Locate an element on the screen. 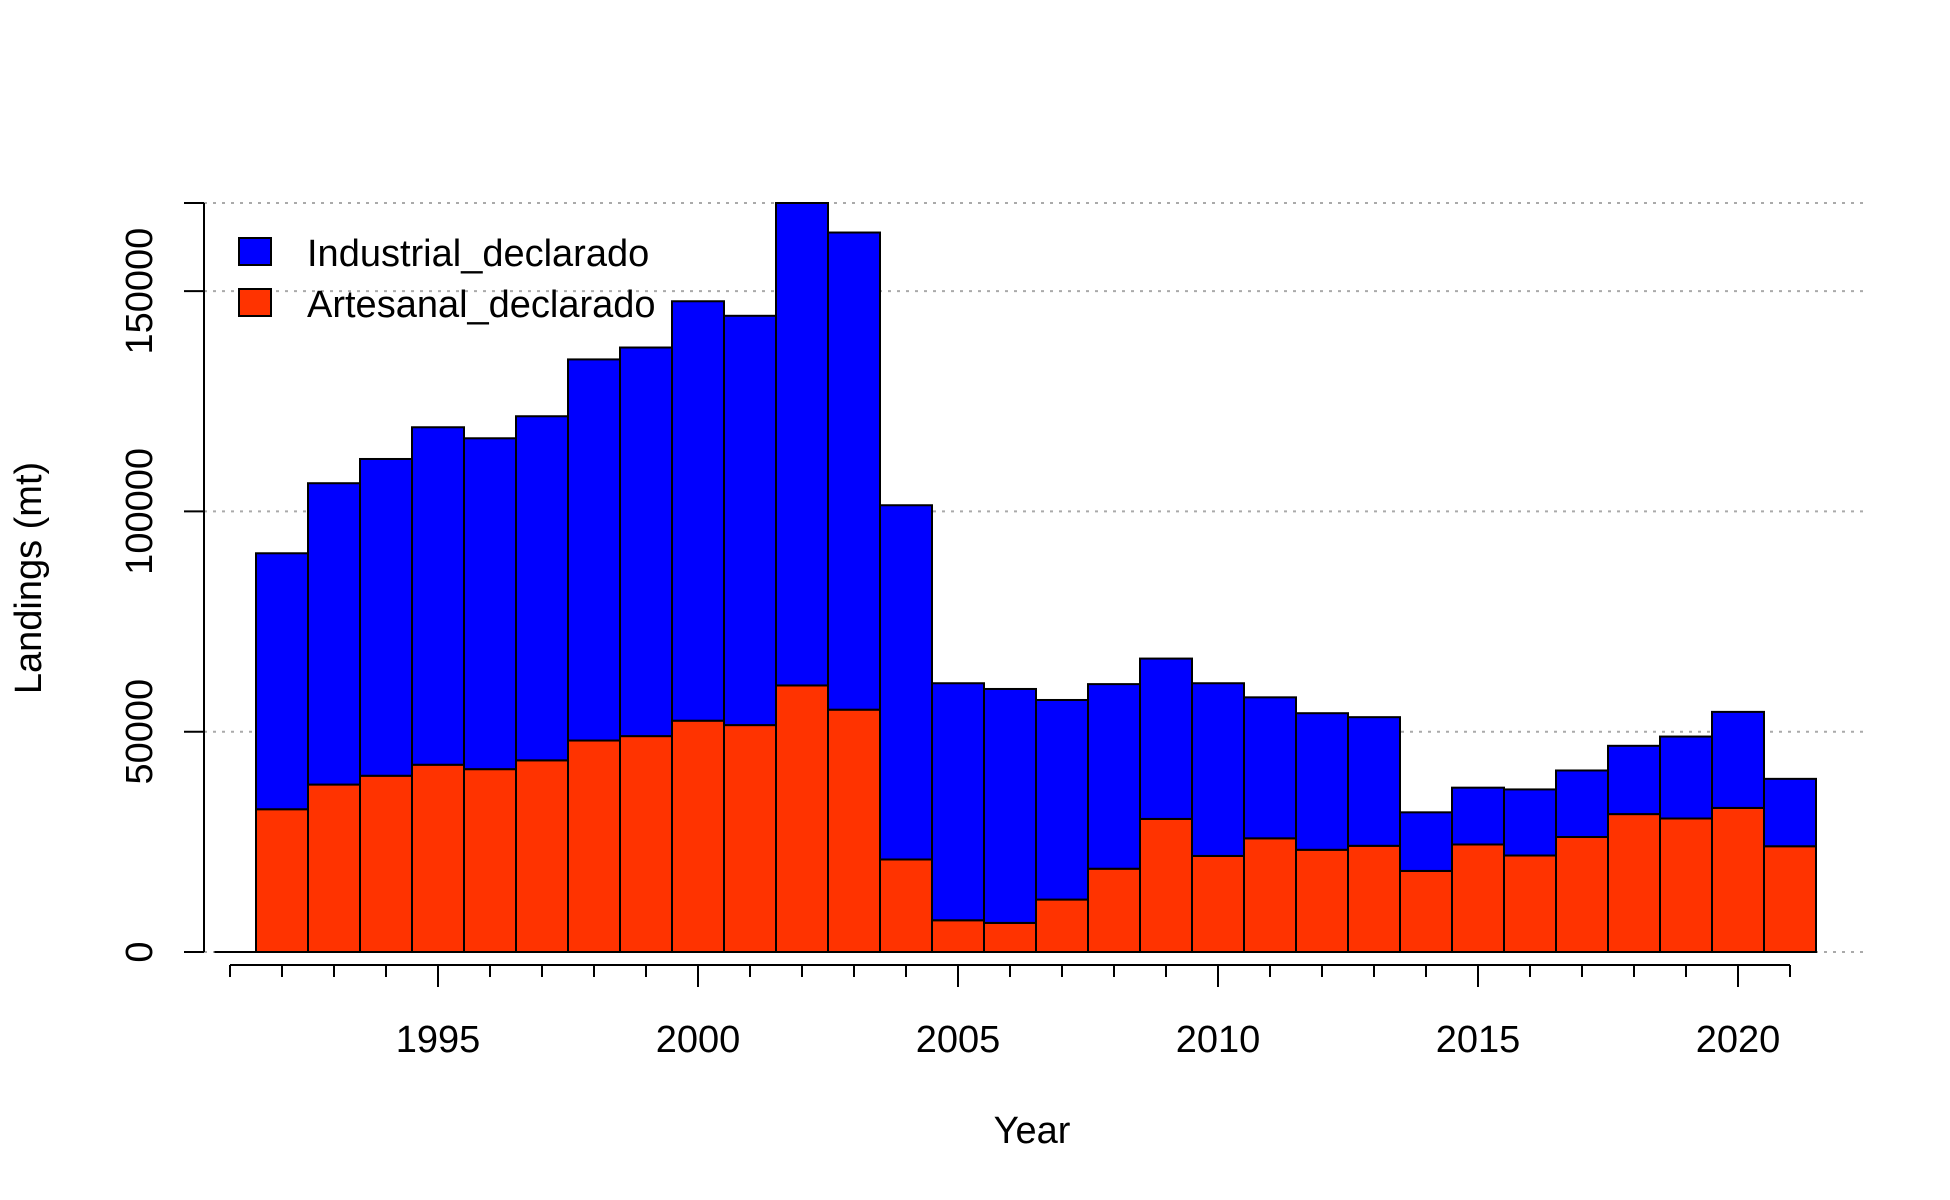 Image resolution: width=1950 pixels, height=1200 pixels. bar-industrial-2017 is located at coordinates (1582, 804).